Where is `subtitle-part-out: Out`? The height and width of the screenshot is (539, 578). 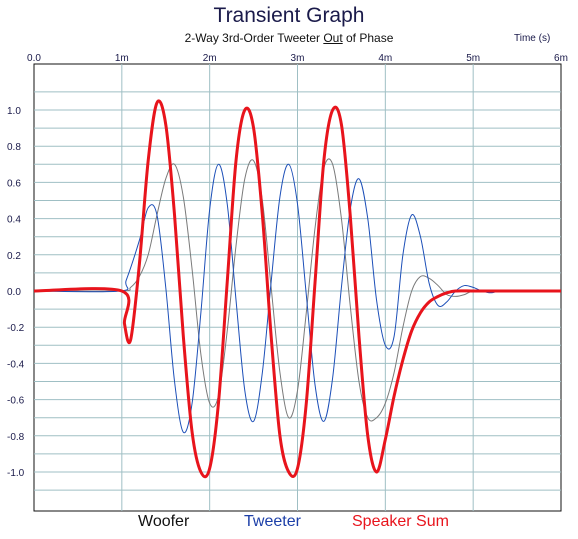 subtitle-part-out: Out is located at coordinates (333, 38).